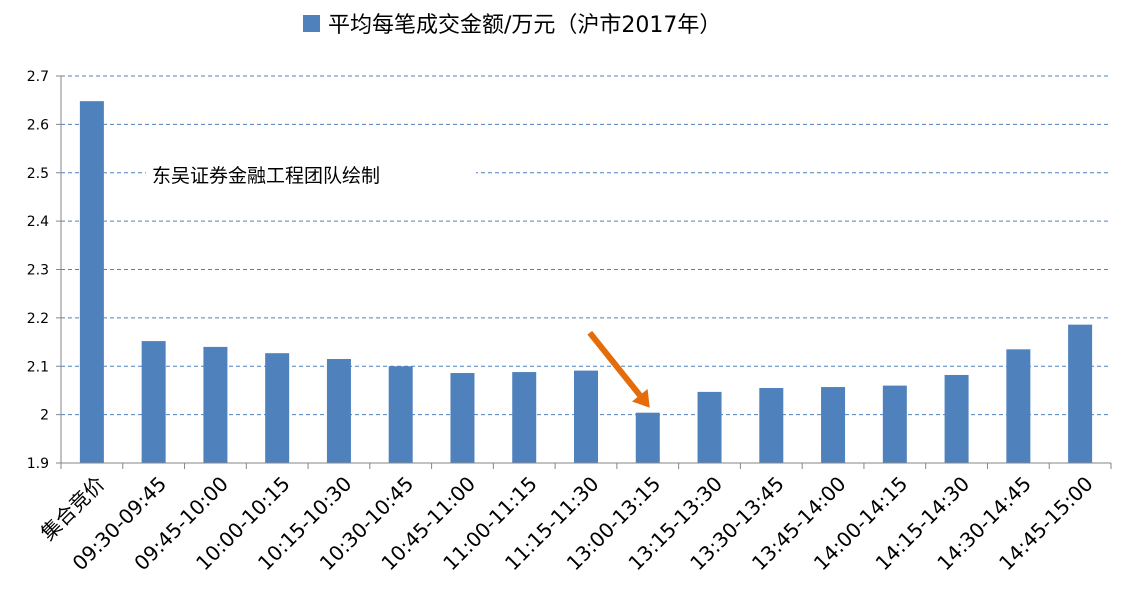 The image size is (1128, 603). I want to click on arrow-annotation, so click(618, 369).